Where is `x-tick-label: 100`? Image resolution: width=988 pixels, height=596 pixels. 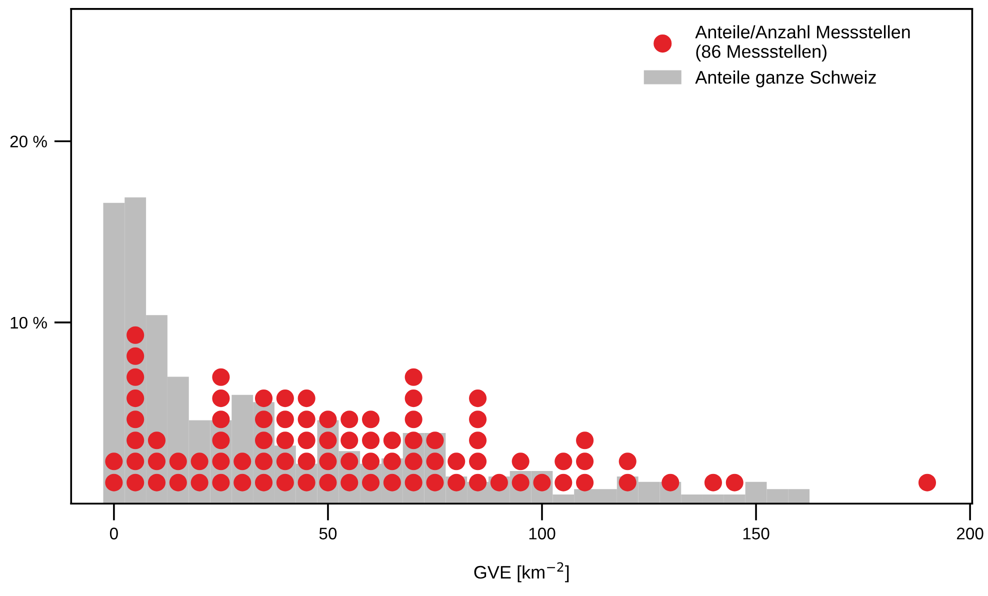 x-tick-label: 100 is located at coordinates (542, 534).